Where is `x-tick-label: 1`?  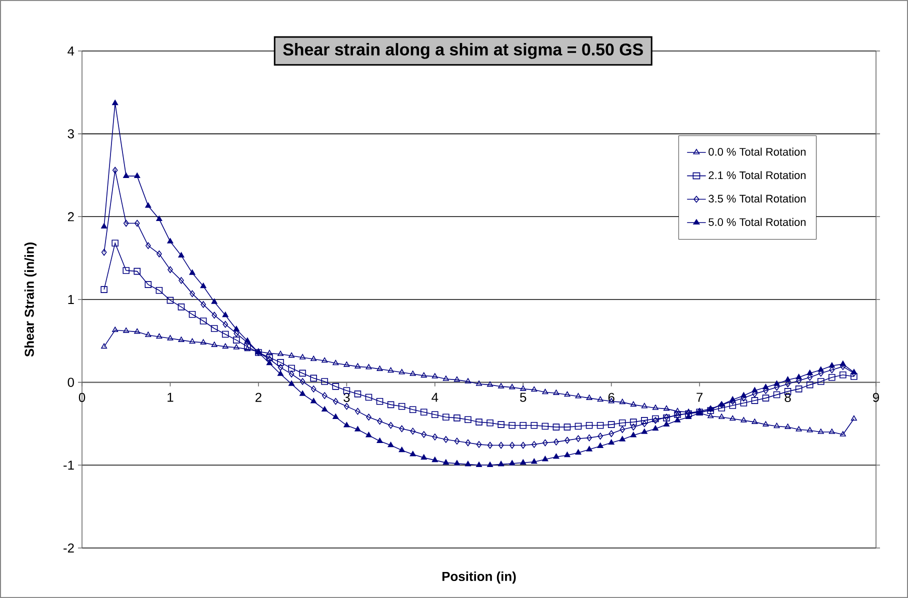 x-tick-label: 1 is located at coordinates (171, 397).